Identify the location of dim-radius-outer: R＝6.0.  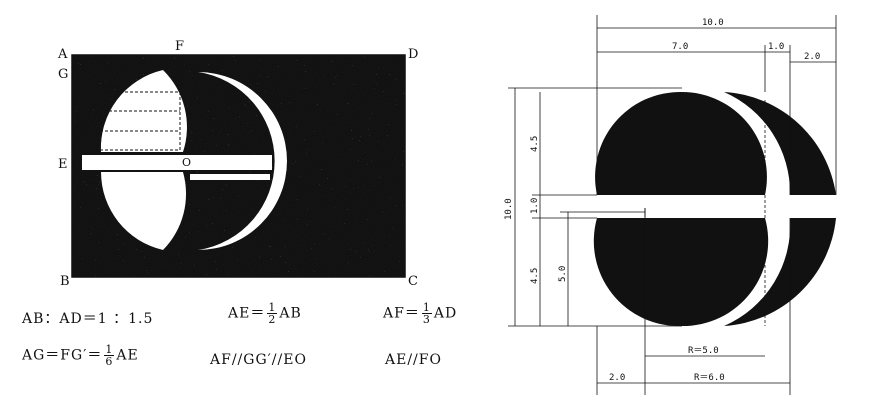
(709, 378).